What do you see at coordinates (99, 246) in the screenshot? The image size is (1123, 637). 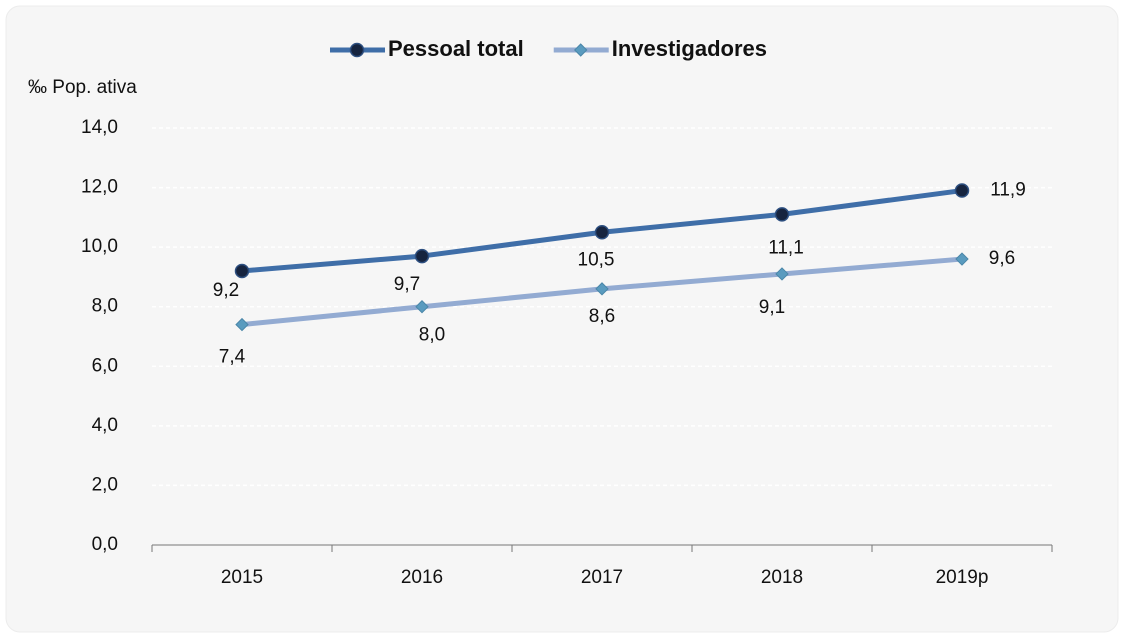 I see `y-tick-label: 10,0` at bounding box center [99, 246].